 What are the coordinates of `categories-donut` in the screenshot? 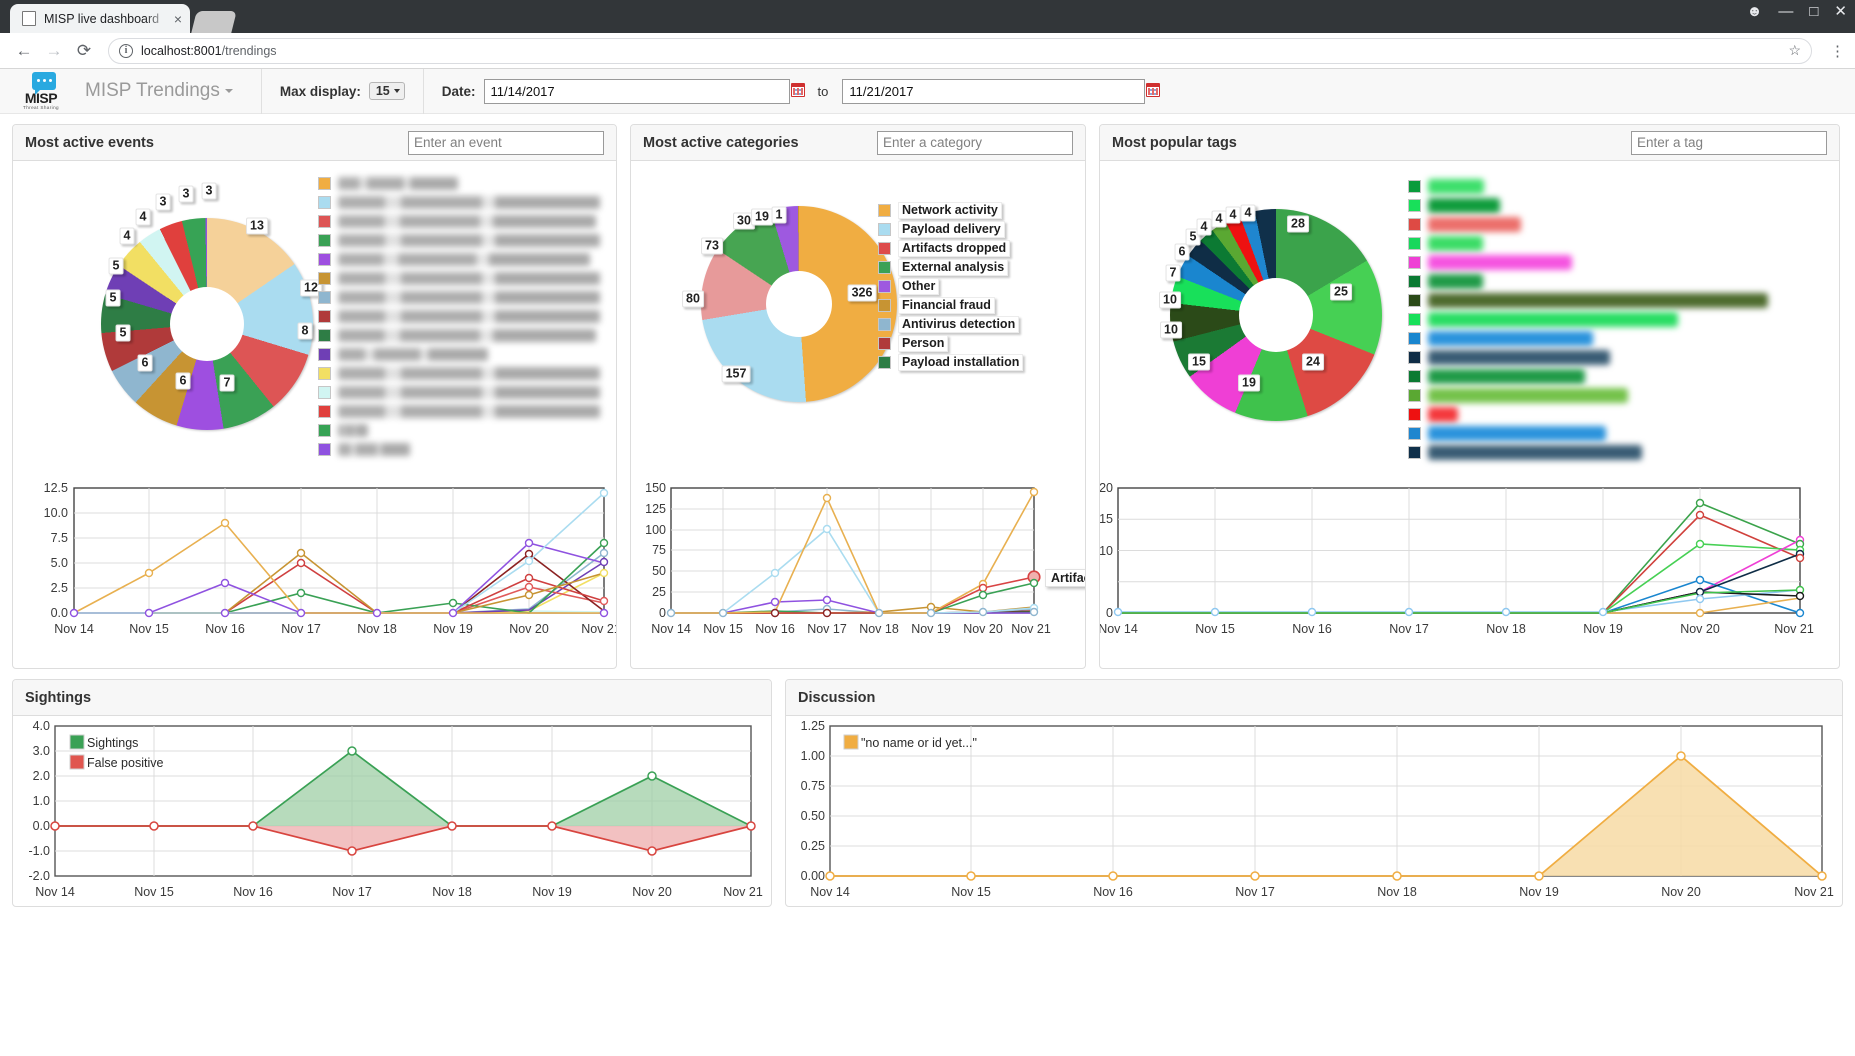 It's located at (799, 304).